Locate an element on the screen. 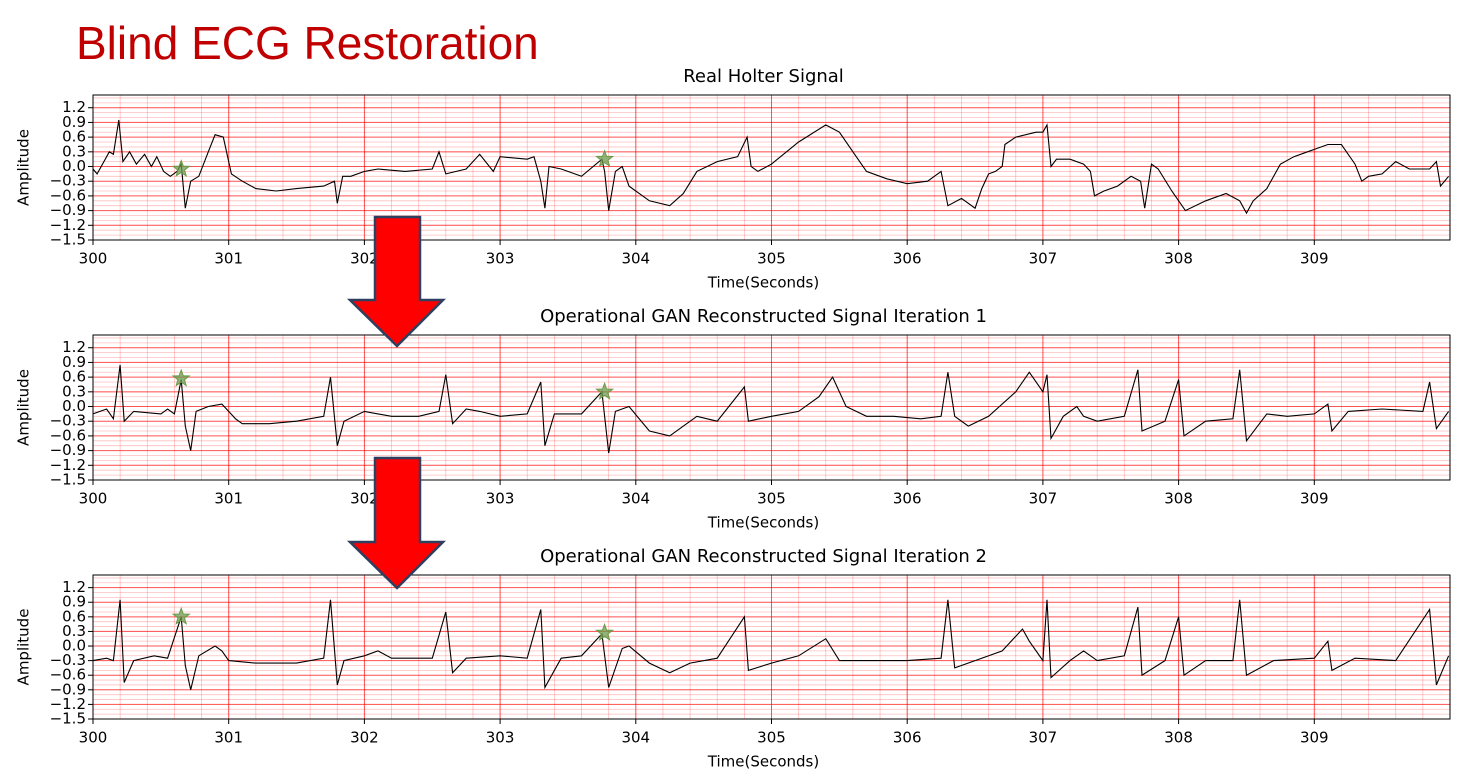 This screenshot has width=1462, height=775. page-title: Blind ECG Restoration is located at coordinates (307, 43).